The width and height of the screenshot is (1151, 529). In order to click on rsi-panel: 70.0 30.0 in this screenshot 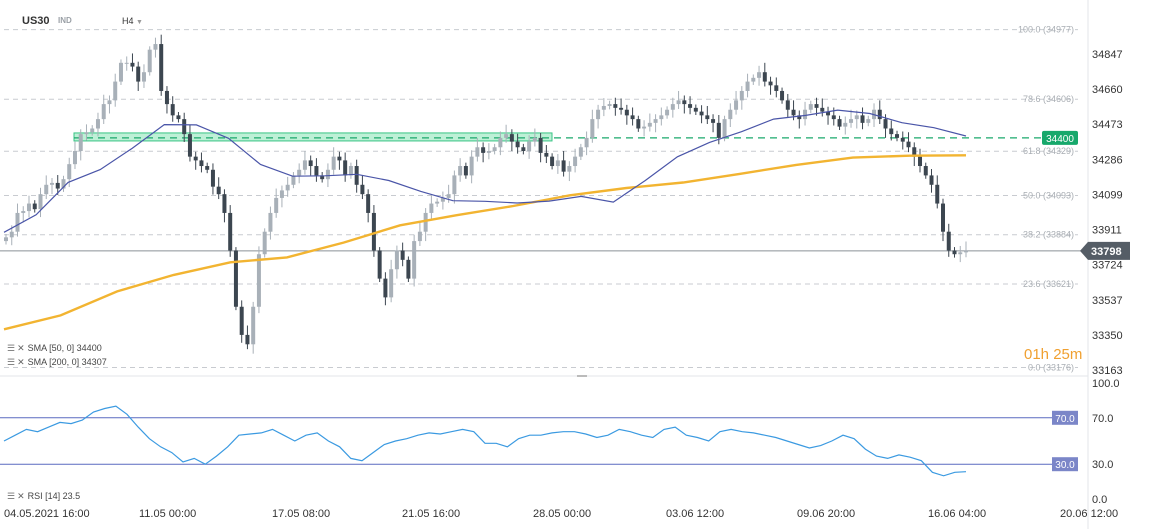, I will do `click(539, 441)`.